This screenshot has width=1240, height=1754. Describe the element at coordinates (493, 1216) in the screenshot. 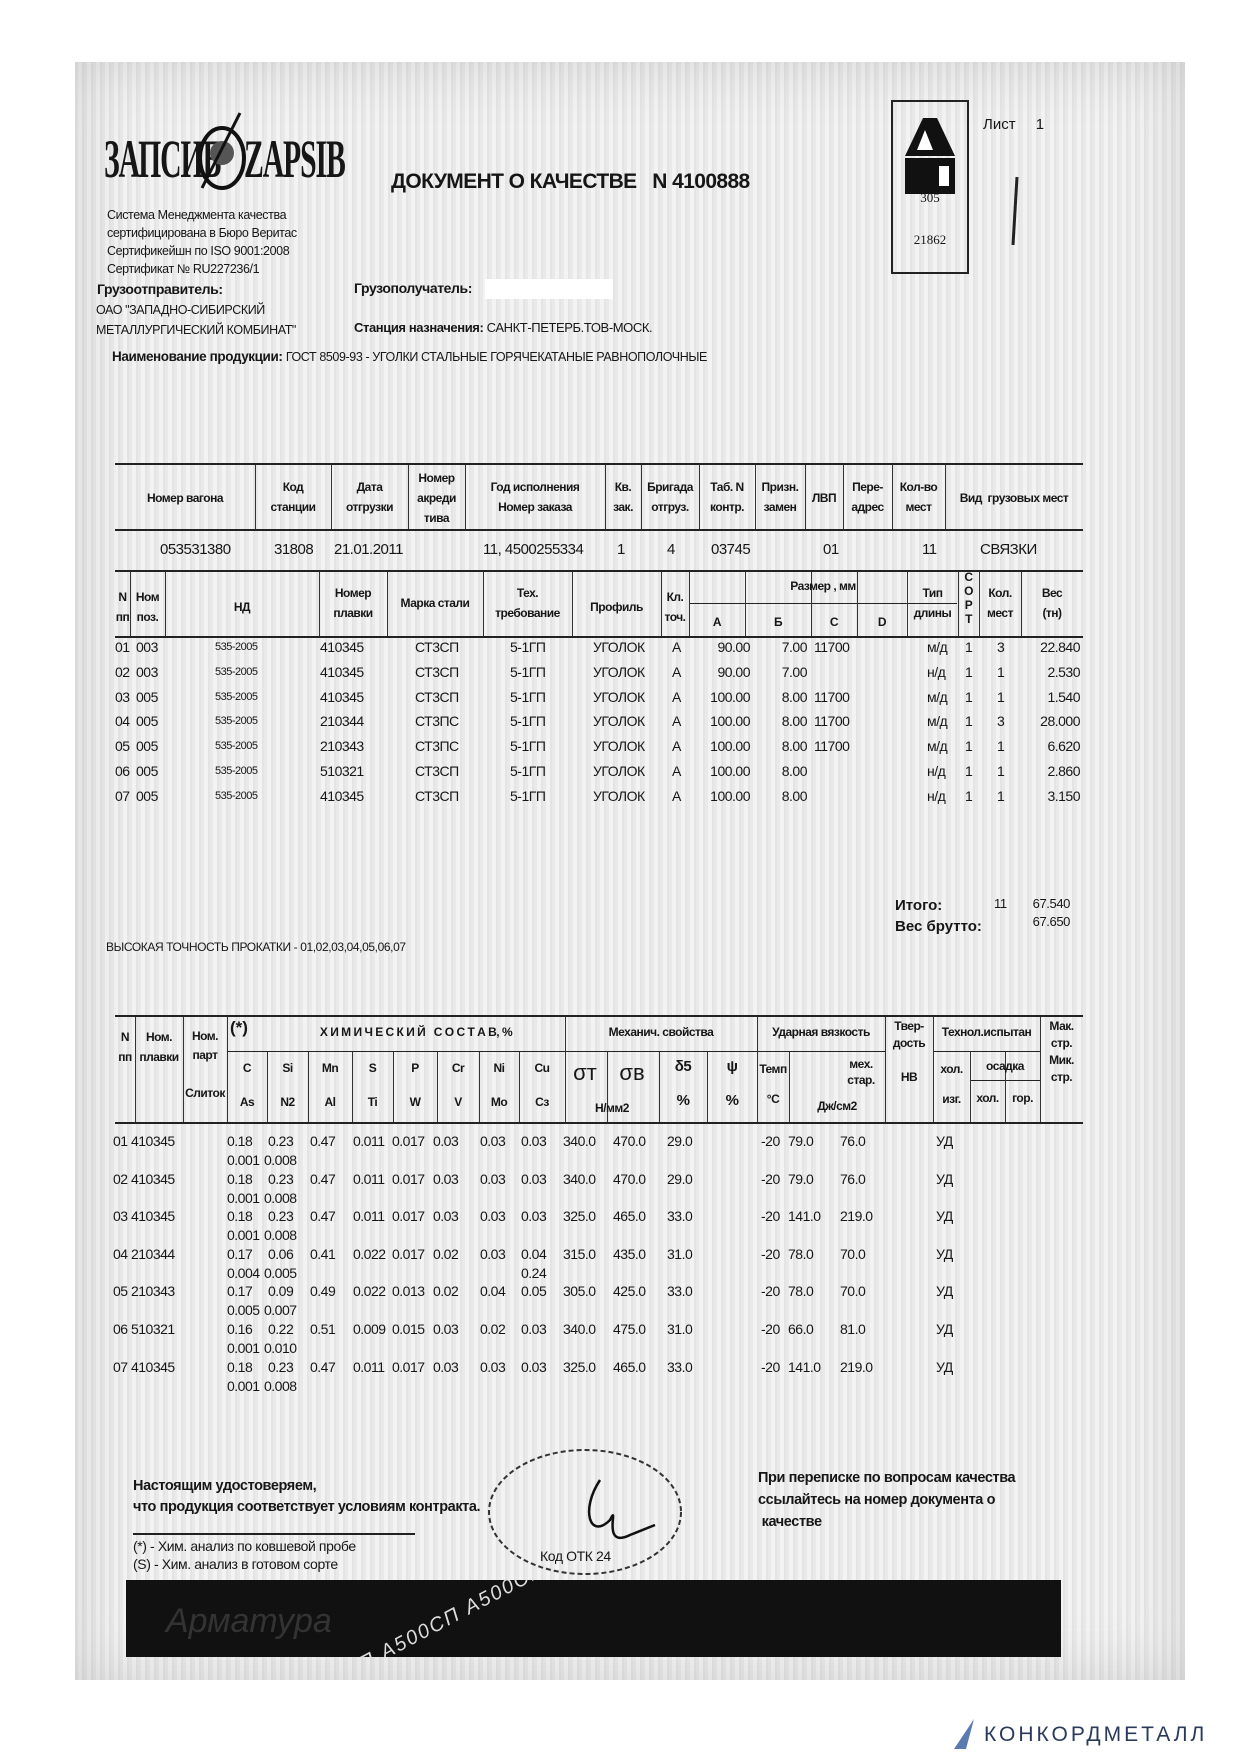

I see `chem-row-3-ni: 0.03` at that location.